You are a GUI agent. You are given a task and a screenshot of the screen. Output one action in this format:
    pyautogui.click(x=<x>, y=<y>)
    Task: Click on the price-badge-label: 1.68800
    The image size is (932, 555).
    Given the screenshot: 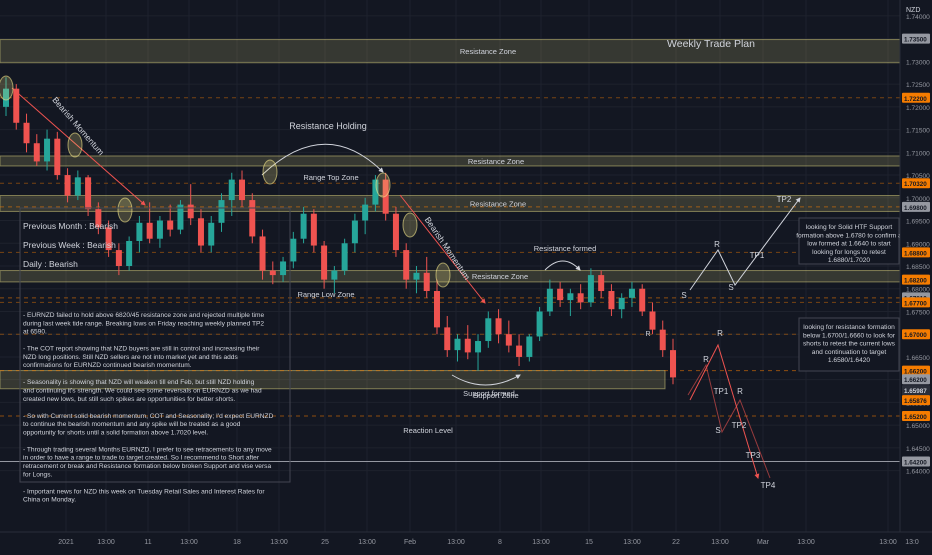 What is the action you would take?
    pyautogui.click(x=915, y=253)
    